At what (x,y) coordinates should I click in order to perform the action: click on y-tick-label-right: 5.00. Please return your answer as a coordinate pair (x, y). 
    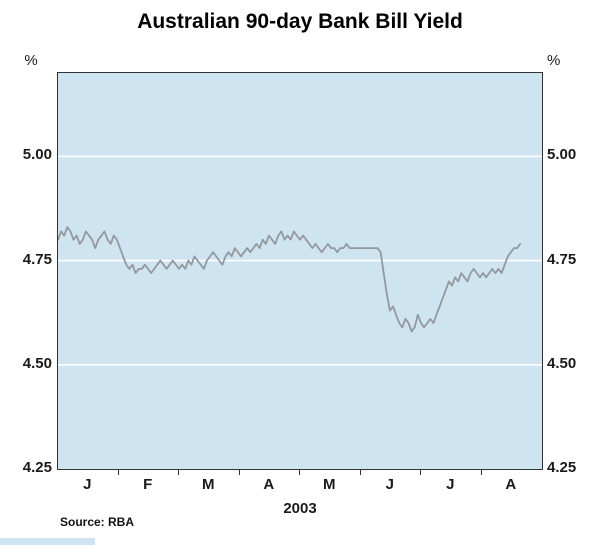
    Looking at the image, I should click on (562, 155).